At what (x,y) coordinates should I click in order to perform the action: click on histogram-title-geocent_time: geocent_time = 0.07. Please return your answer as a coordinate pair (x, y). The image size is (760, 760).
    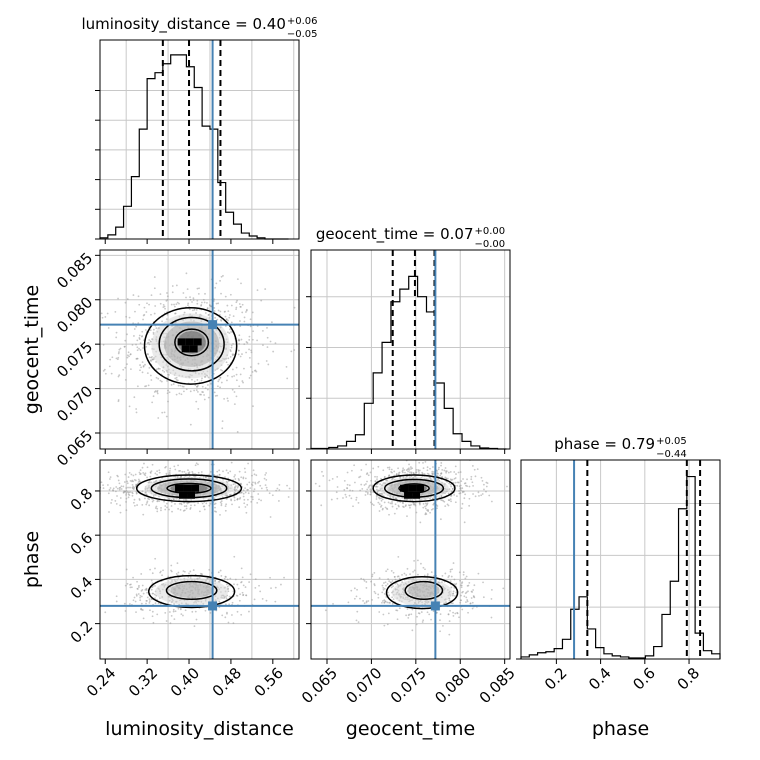
    Looking at the image, I should click on (395, 234).